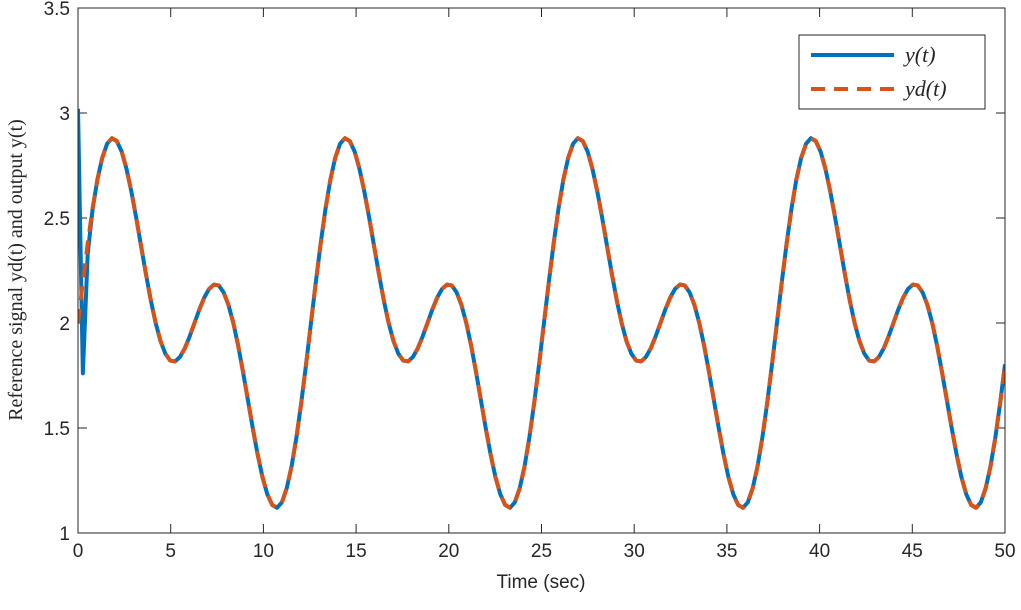 This screenshot has height=610, width=1021. What do you see at coordinates (726, 551) in the screenshot?
I see `x-tick-label: 35` at bounding box center [726, 551].